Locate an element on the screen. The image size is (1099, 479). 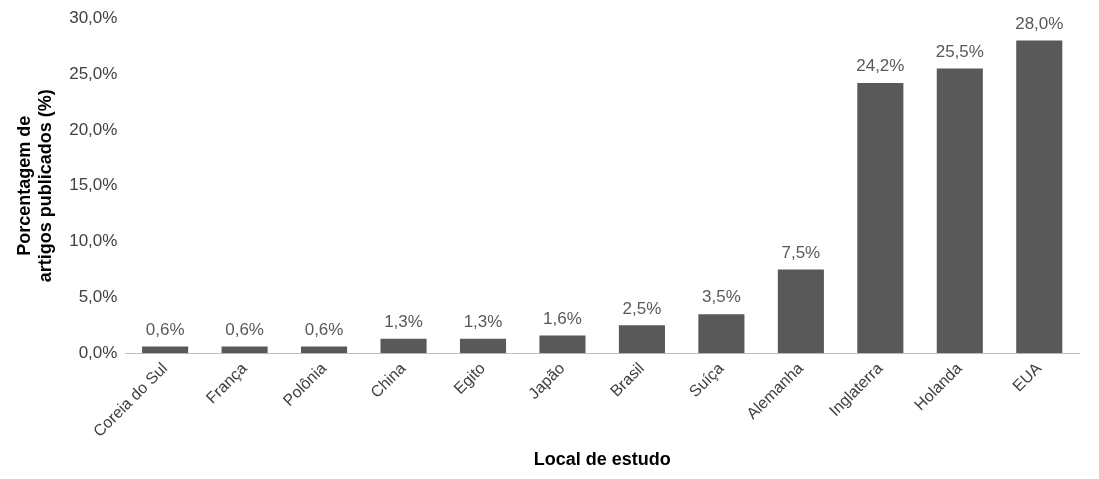
data-label: 24,2% is located at coordinates (880, 66).